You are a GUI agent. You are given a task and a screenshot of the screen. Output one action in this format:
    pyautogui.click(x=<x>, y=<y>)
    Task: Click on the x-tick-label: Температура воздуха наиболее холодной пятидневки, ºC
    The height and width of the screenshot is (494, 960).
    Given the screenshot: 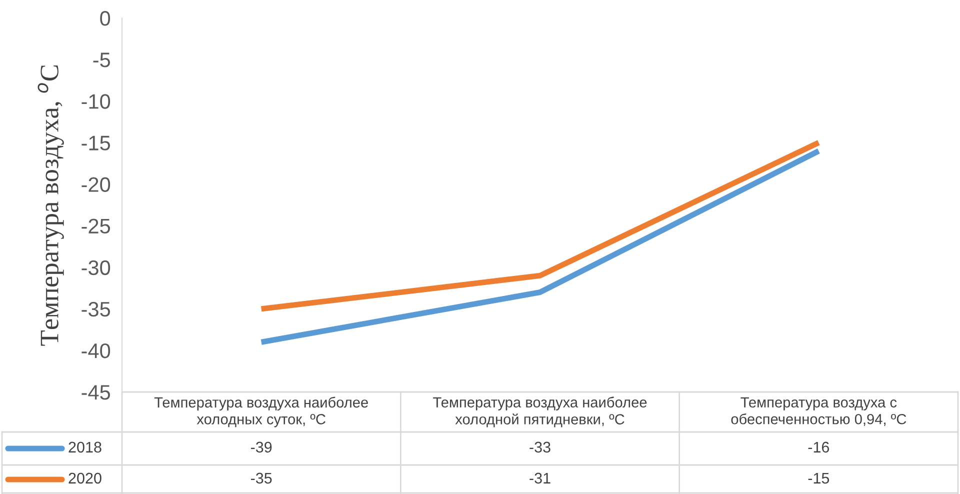 What is the action you would take?
    pyautogui.click(x=540, y=412)
    